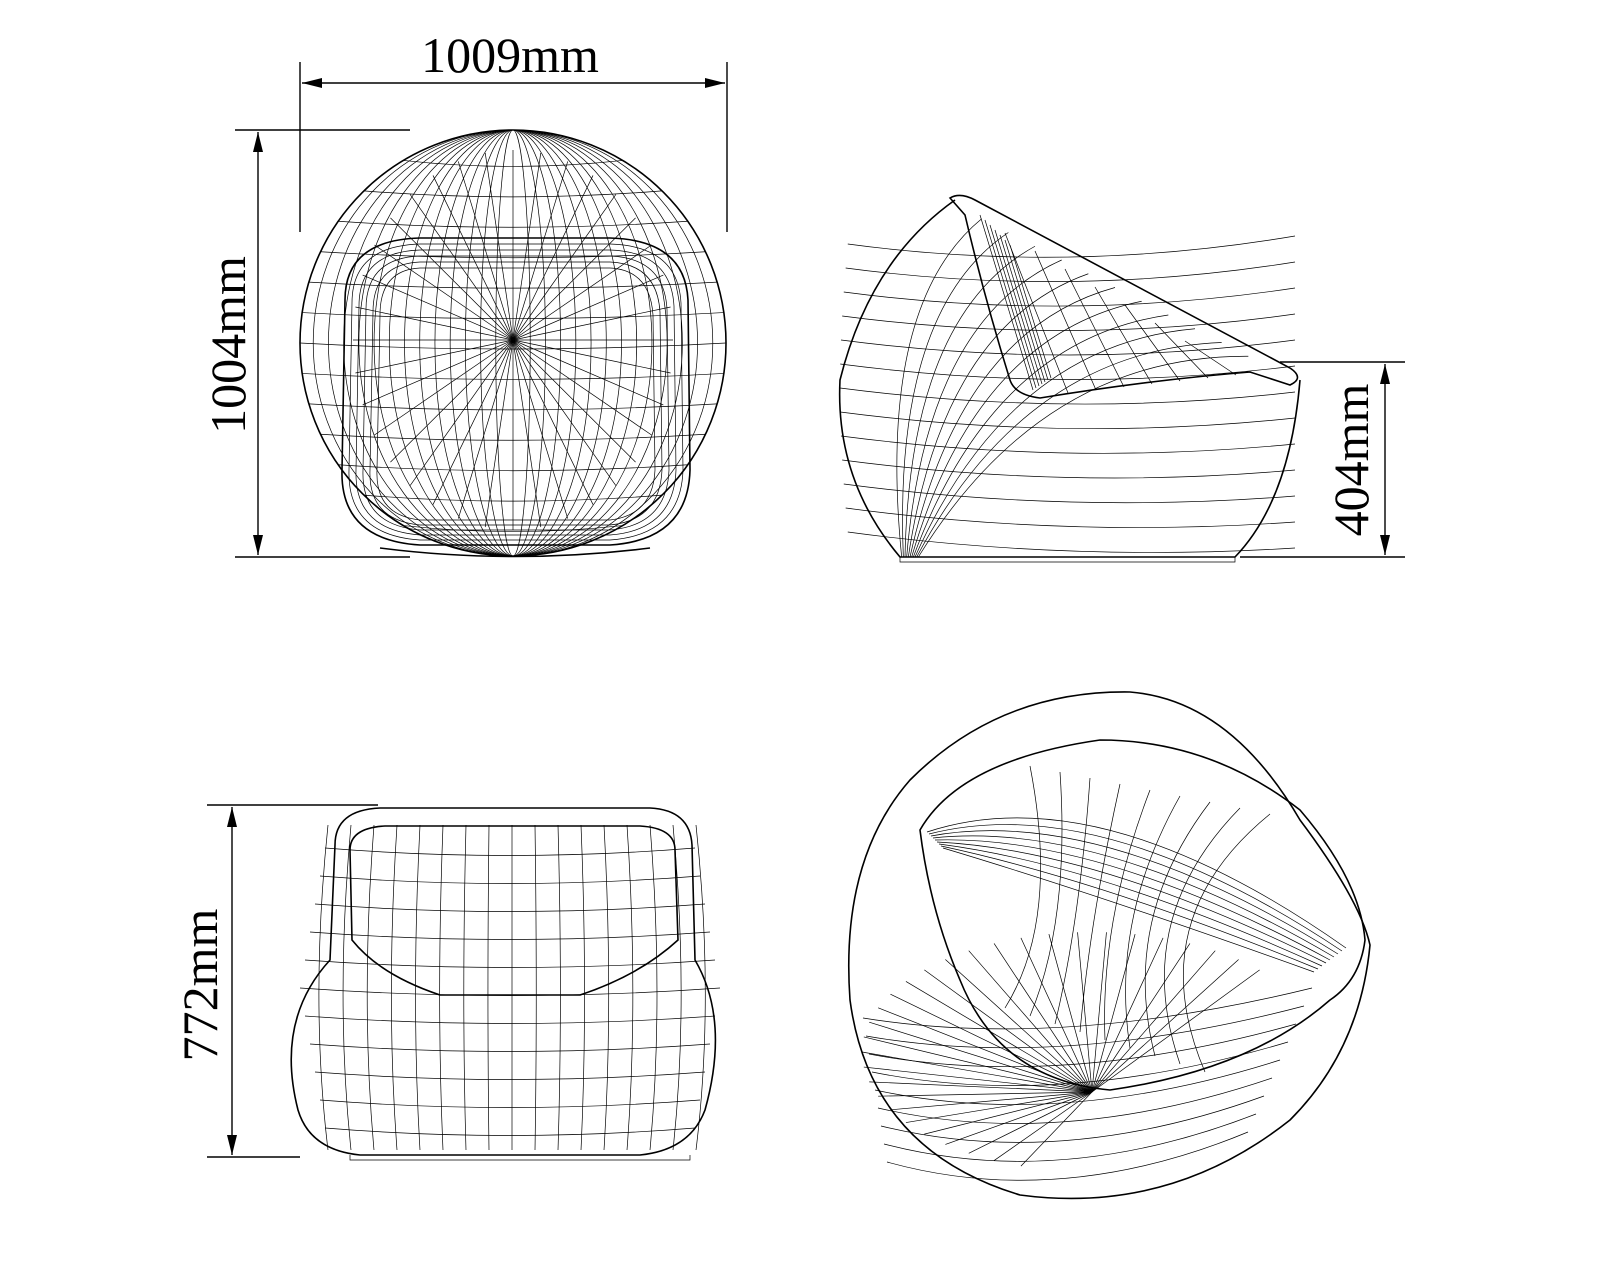 This screenshot has height=1280, width=1600. What do you see at coordinates (200, 985) in the screenshot?
I see `depth-dimension-label: 772mm` at bounding box center [200, 985].